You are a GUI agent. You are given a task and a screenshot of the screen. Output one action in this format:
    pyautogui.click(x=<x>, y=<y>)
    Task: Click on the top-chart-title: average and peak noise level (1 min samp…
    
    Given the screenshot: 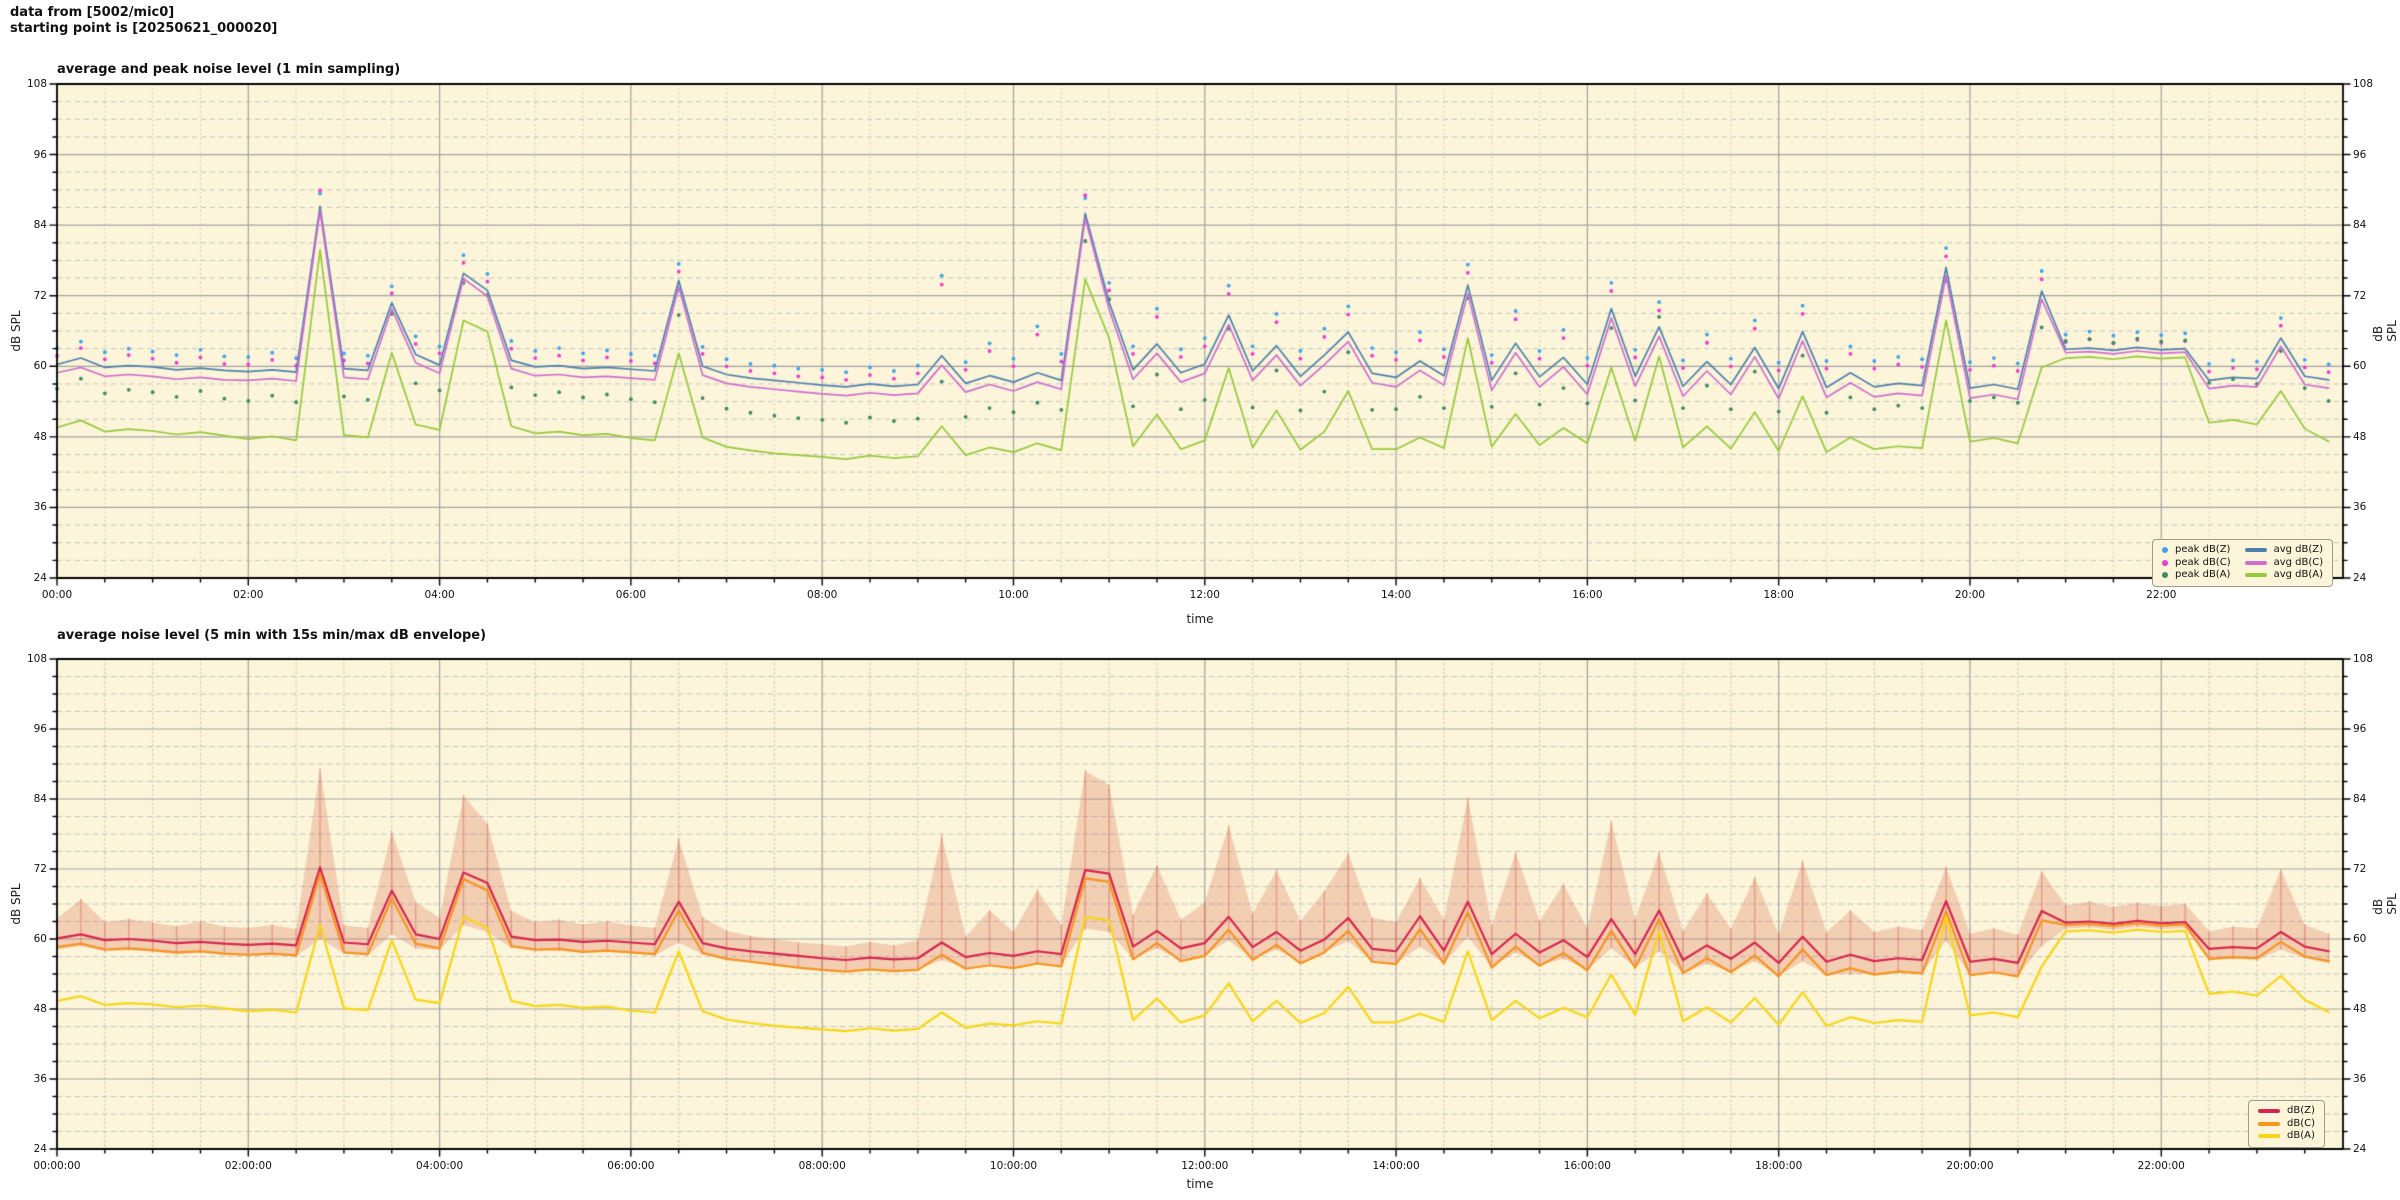 What is the action you would take?
    pyautogui.click(x=229, y=69)
    